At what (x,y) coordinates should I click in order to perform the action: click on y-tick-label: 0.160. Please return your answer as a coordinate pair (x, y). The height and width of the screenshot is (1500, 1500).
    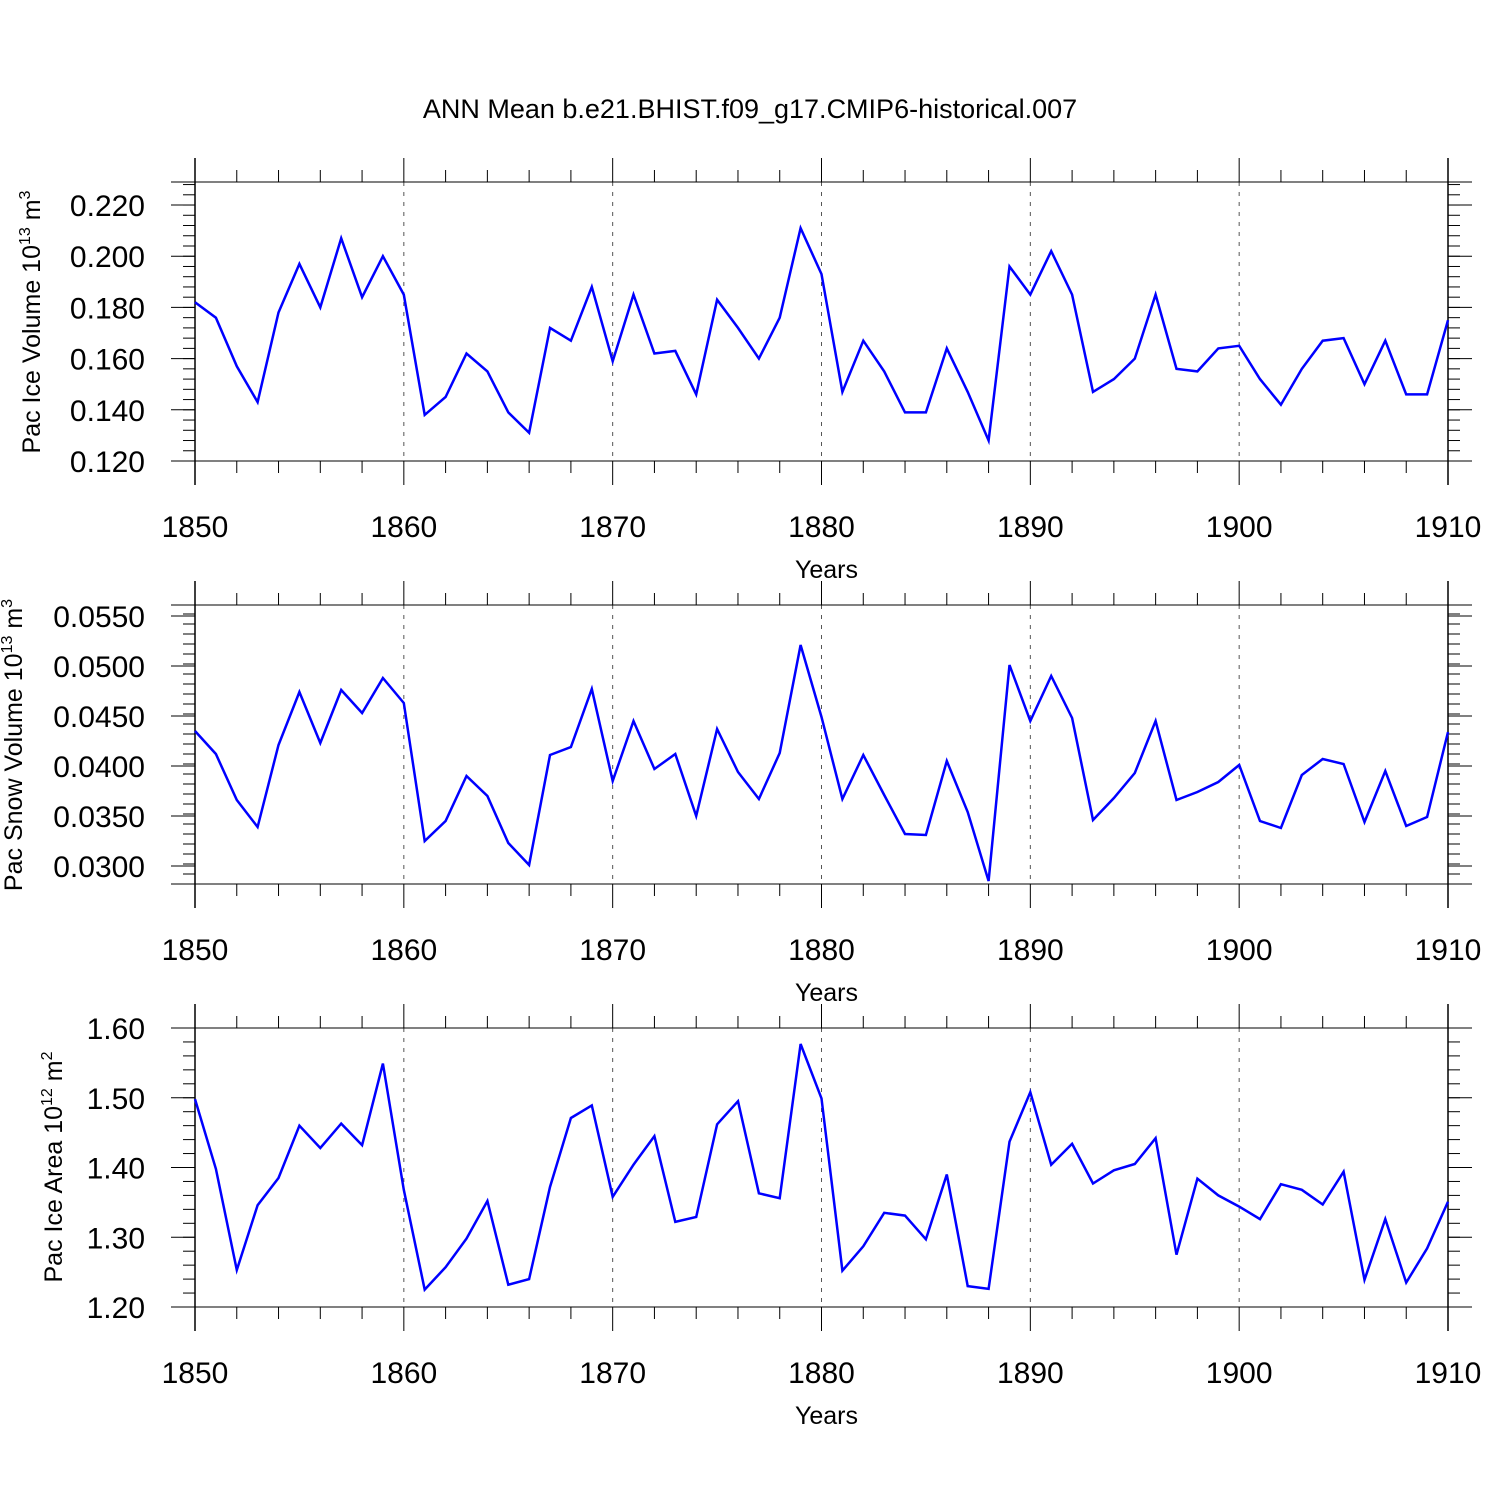
    Looking at the image, I should click on (107, 360).